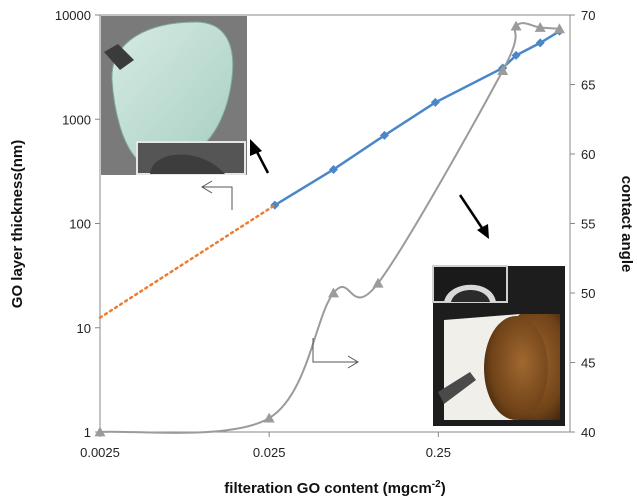 This screenshot has height=503, width=637. Describe the element at coordinates (87, 432) in the screenshot. I see `y-left-tick-label: 1` at that location.